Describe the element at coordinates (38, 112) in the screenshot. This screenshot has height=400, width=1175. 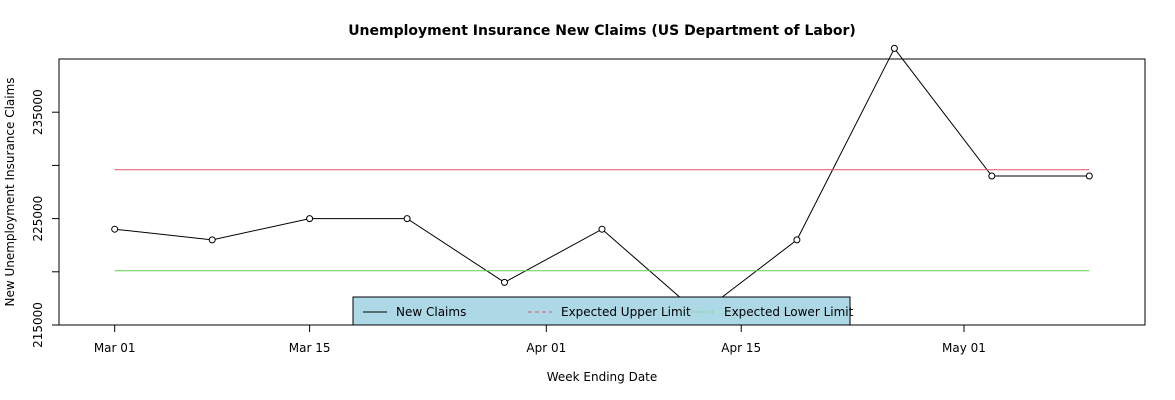
I see `y-tick-label: 235000` at that location.